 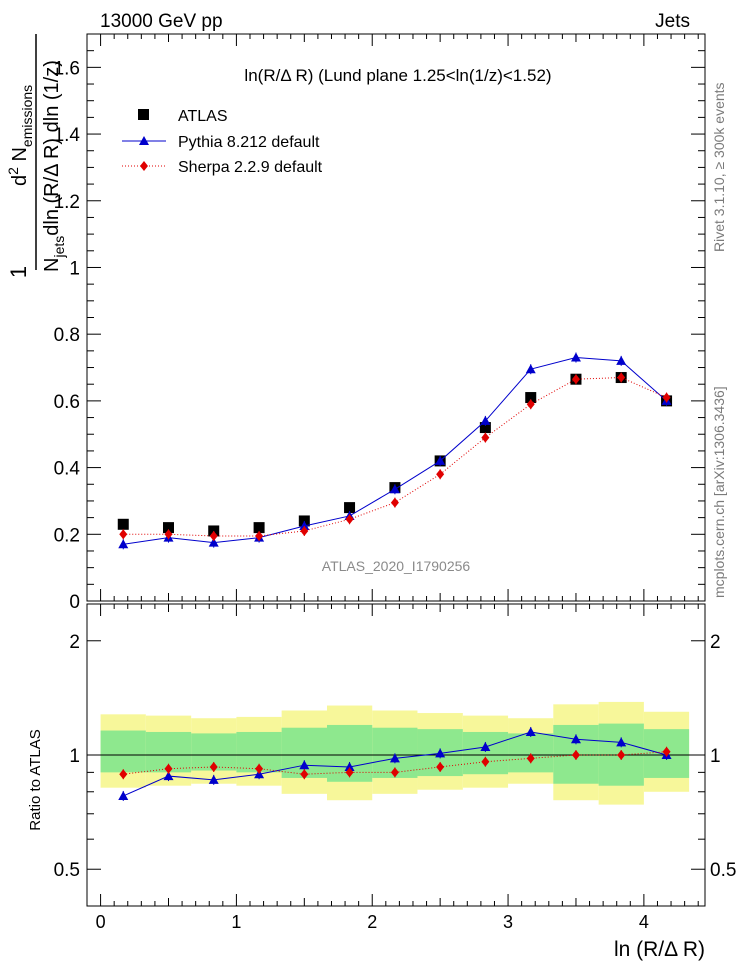 I want to click on x-tick-label: 3, so click(x=508, y=922).